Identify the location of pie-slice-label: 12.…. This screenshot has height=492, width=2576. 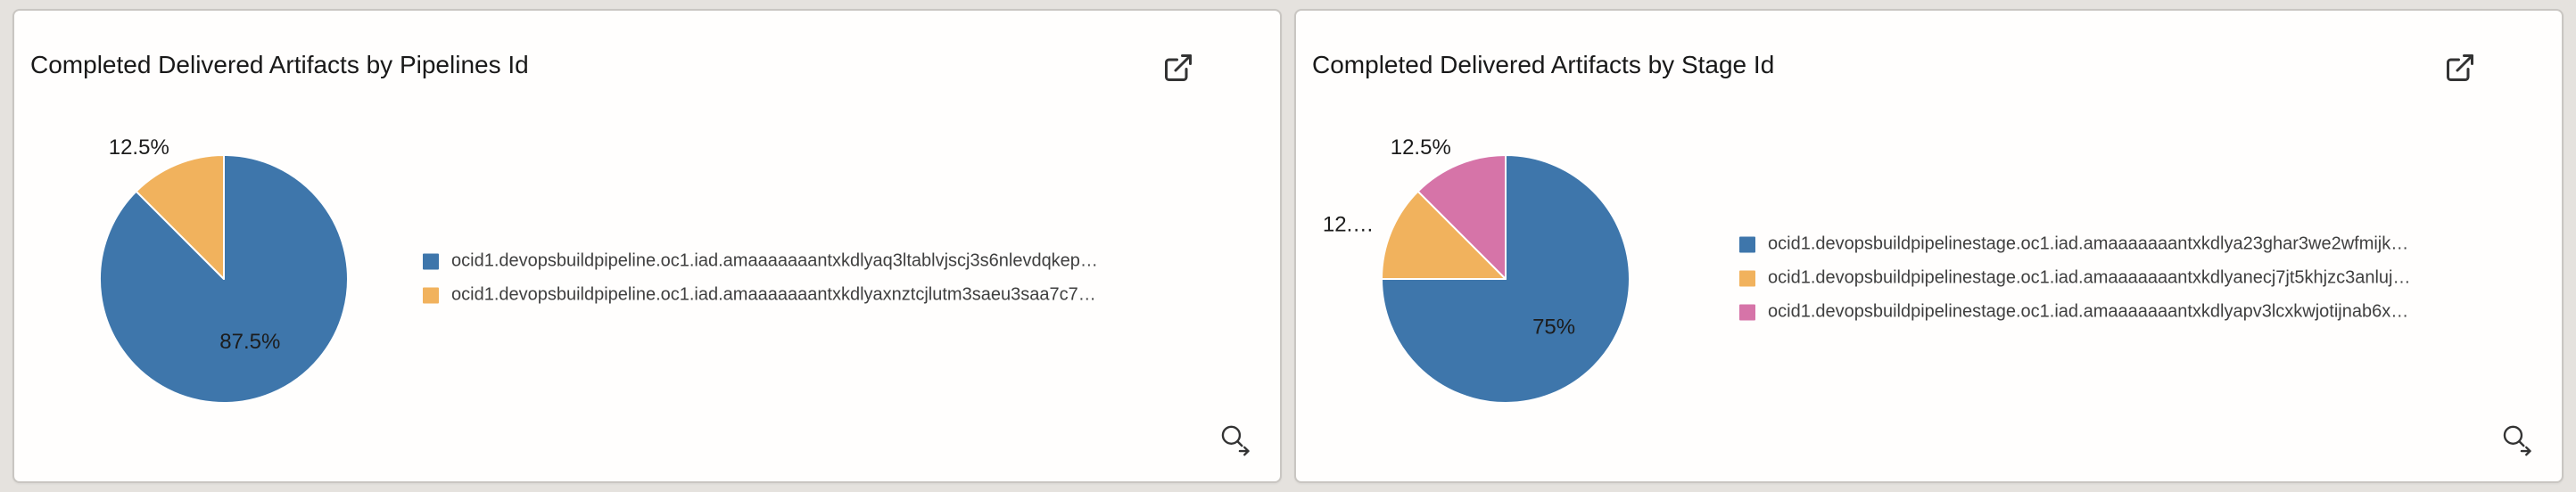
(1348, 224).